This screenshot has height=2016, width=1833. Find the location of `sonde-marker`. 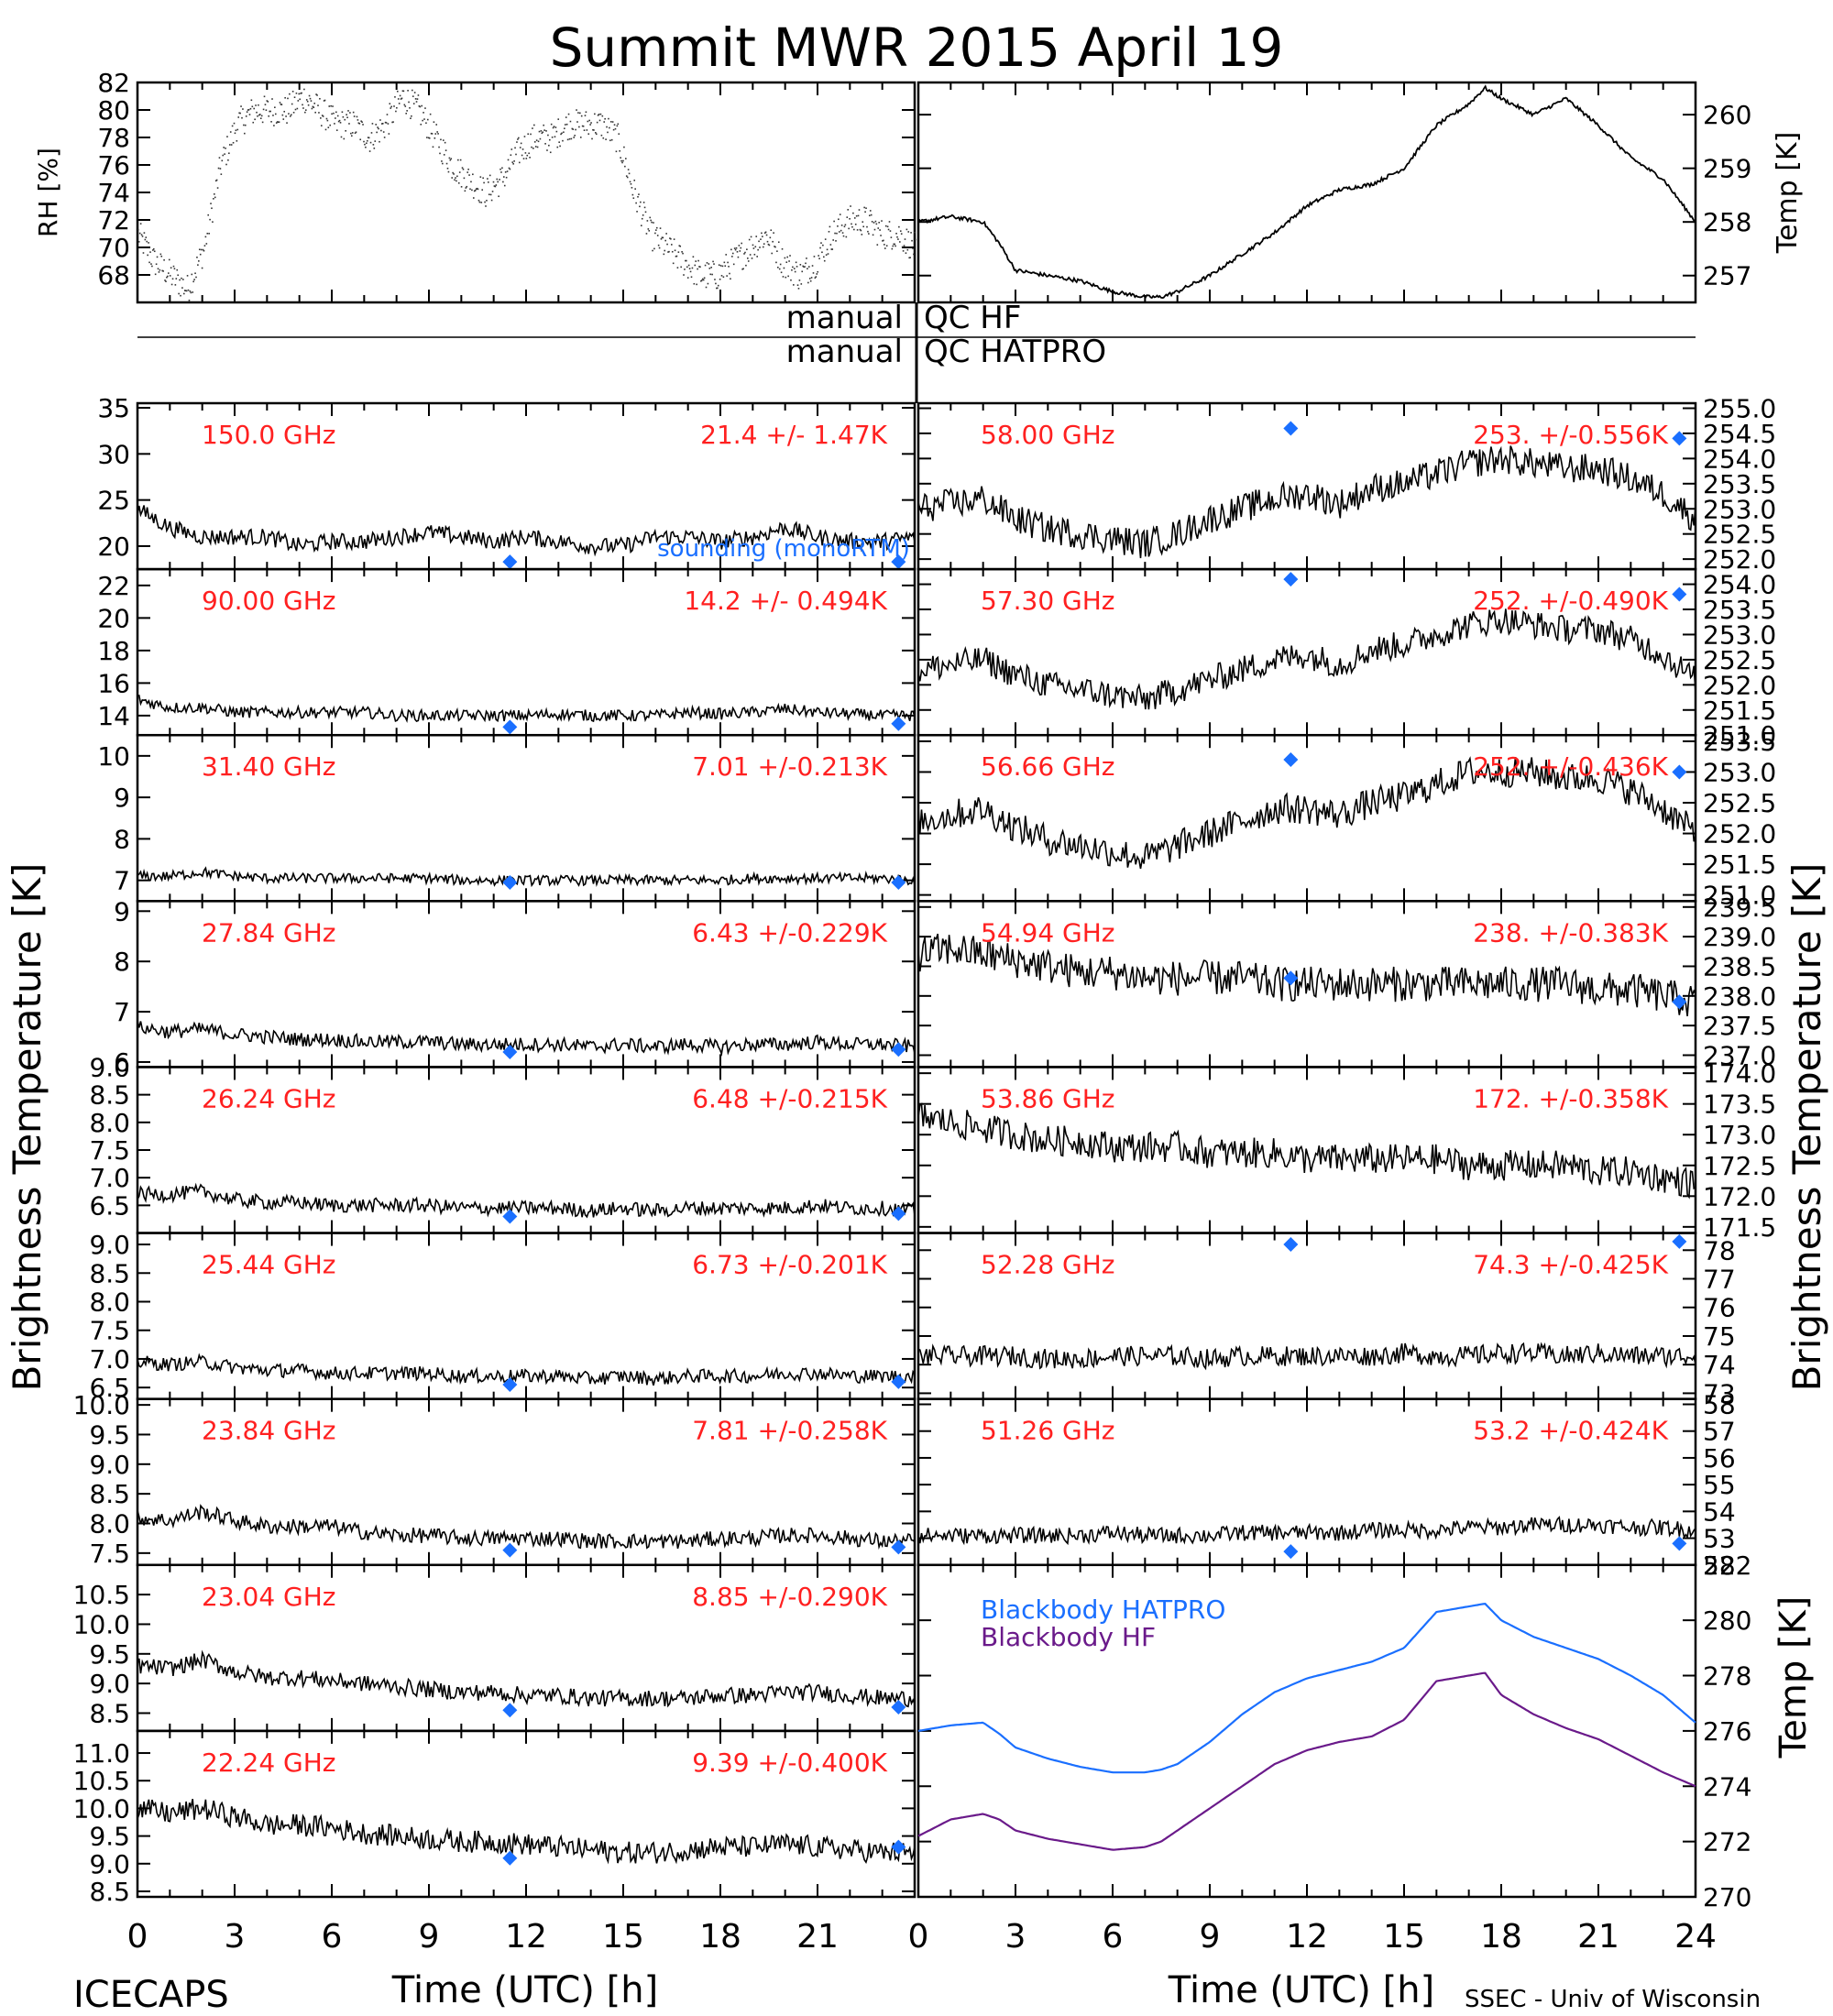

sonde-marker is located at coordinates (898, 723).